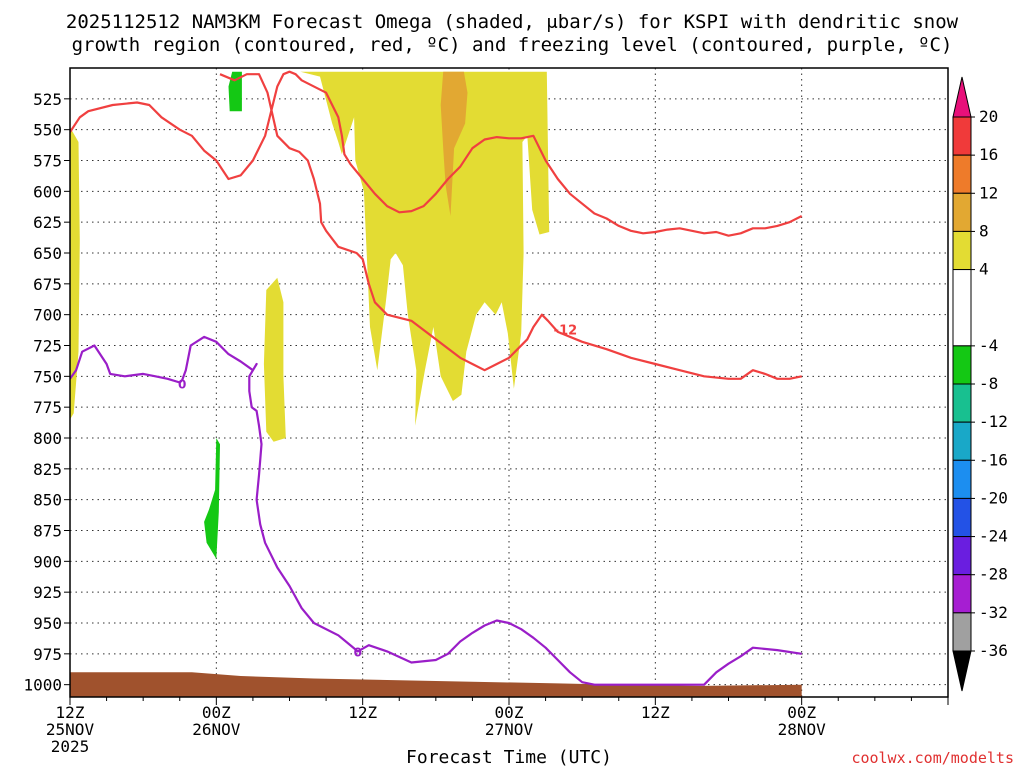  I want to click on colorbar: 20 16 12 8 4 -4 -8 -12 -16 -20 -24 -28 -32 -36, so click(980, 384).